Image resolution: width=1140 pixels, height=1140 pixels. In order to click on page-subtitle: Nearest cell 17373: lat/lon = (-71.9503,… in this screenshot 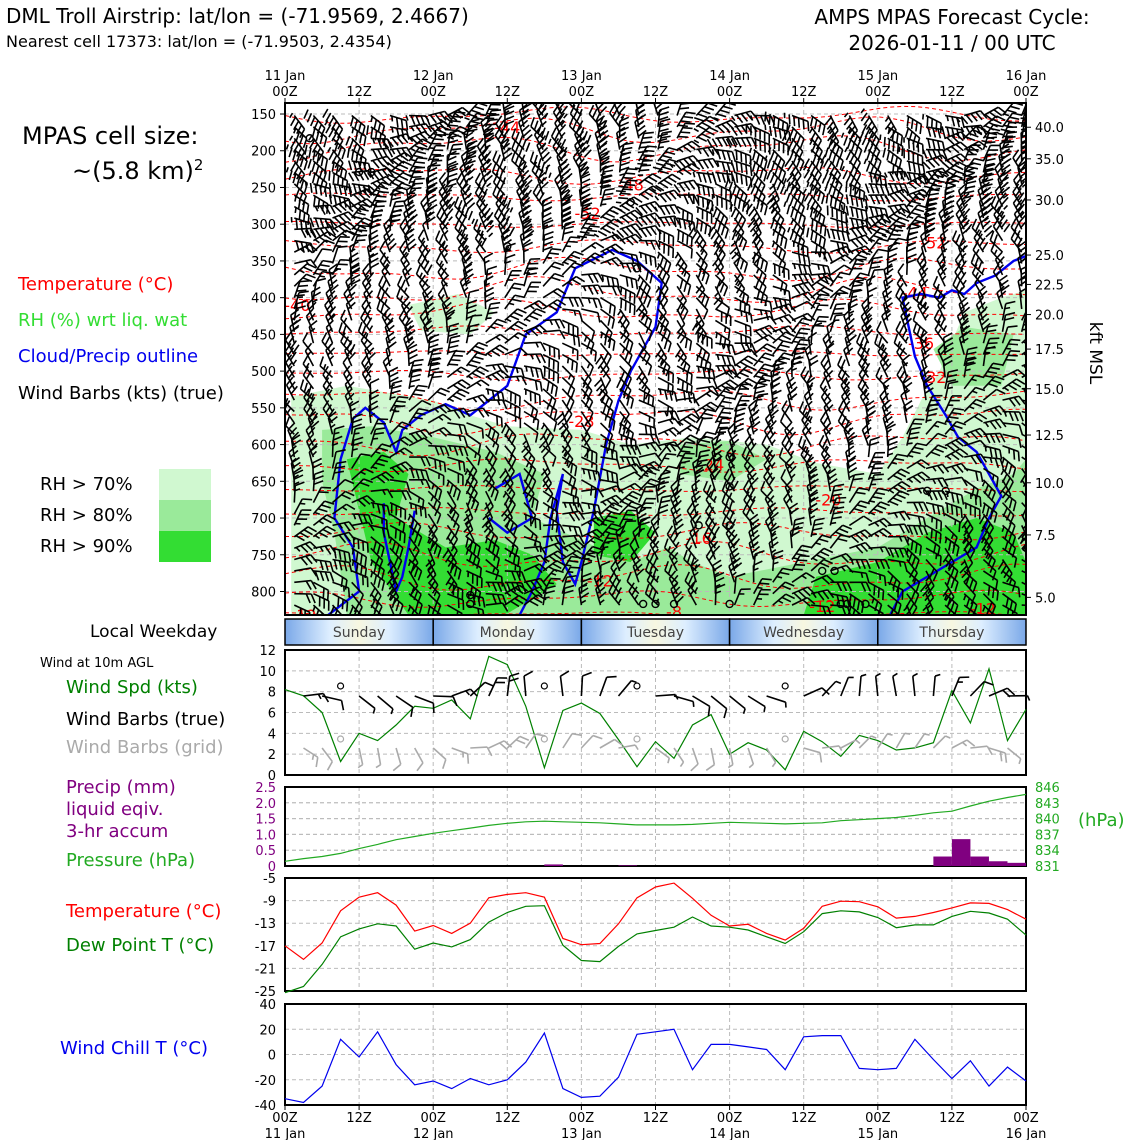, I will do `click(199, 41)`.